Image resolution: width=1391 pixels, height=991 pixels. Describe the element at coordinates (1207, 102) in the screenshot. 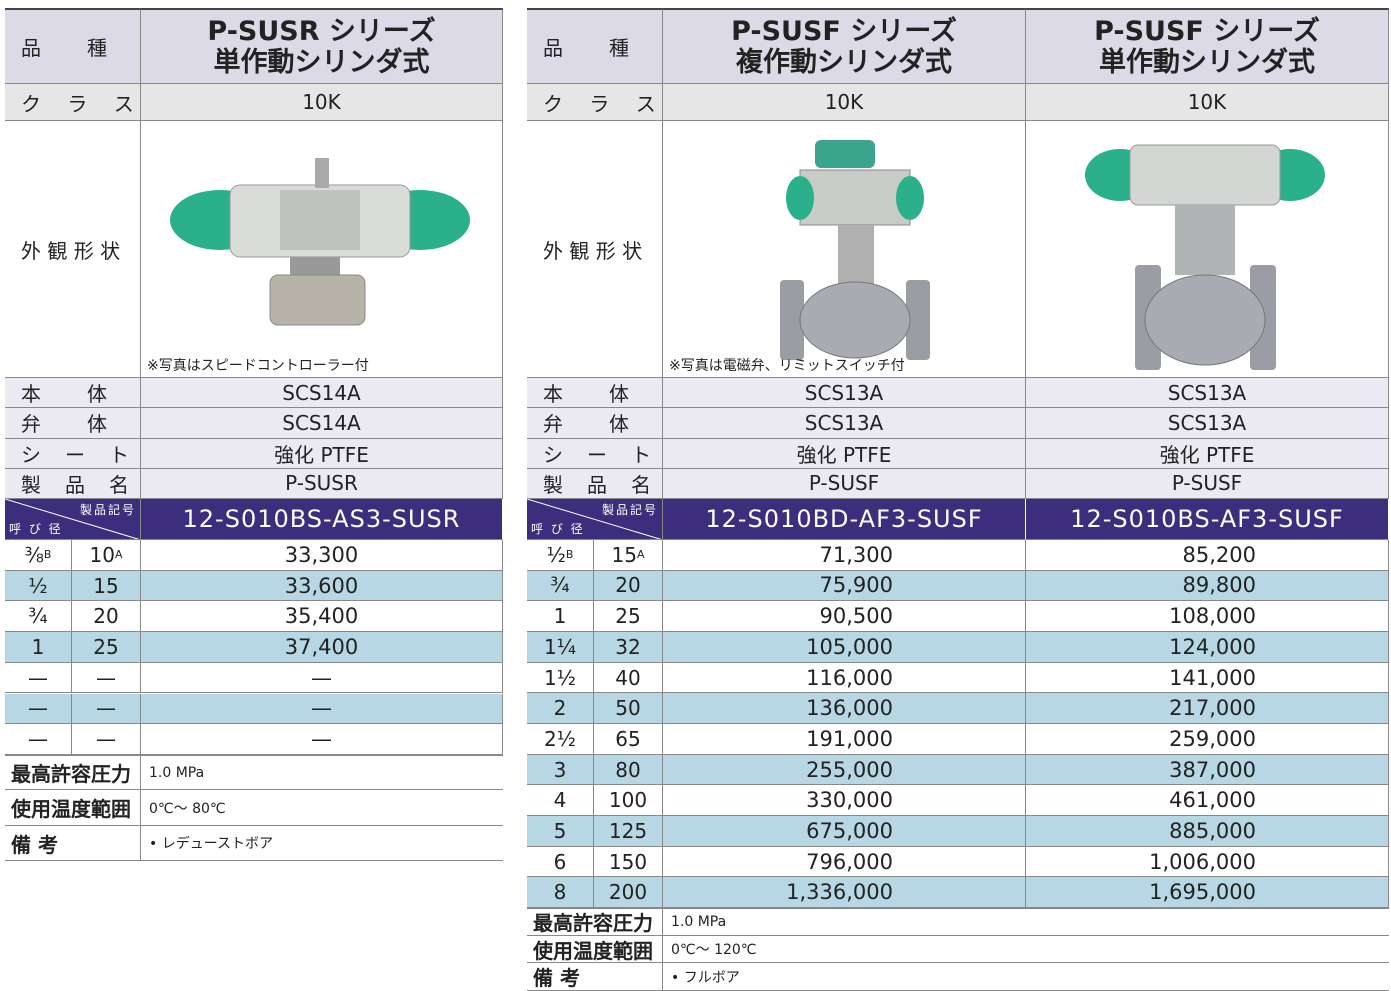

I see `class-value: 10K` at that location.